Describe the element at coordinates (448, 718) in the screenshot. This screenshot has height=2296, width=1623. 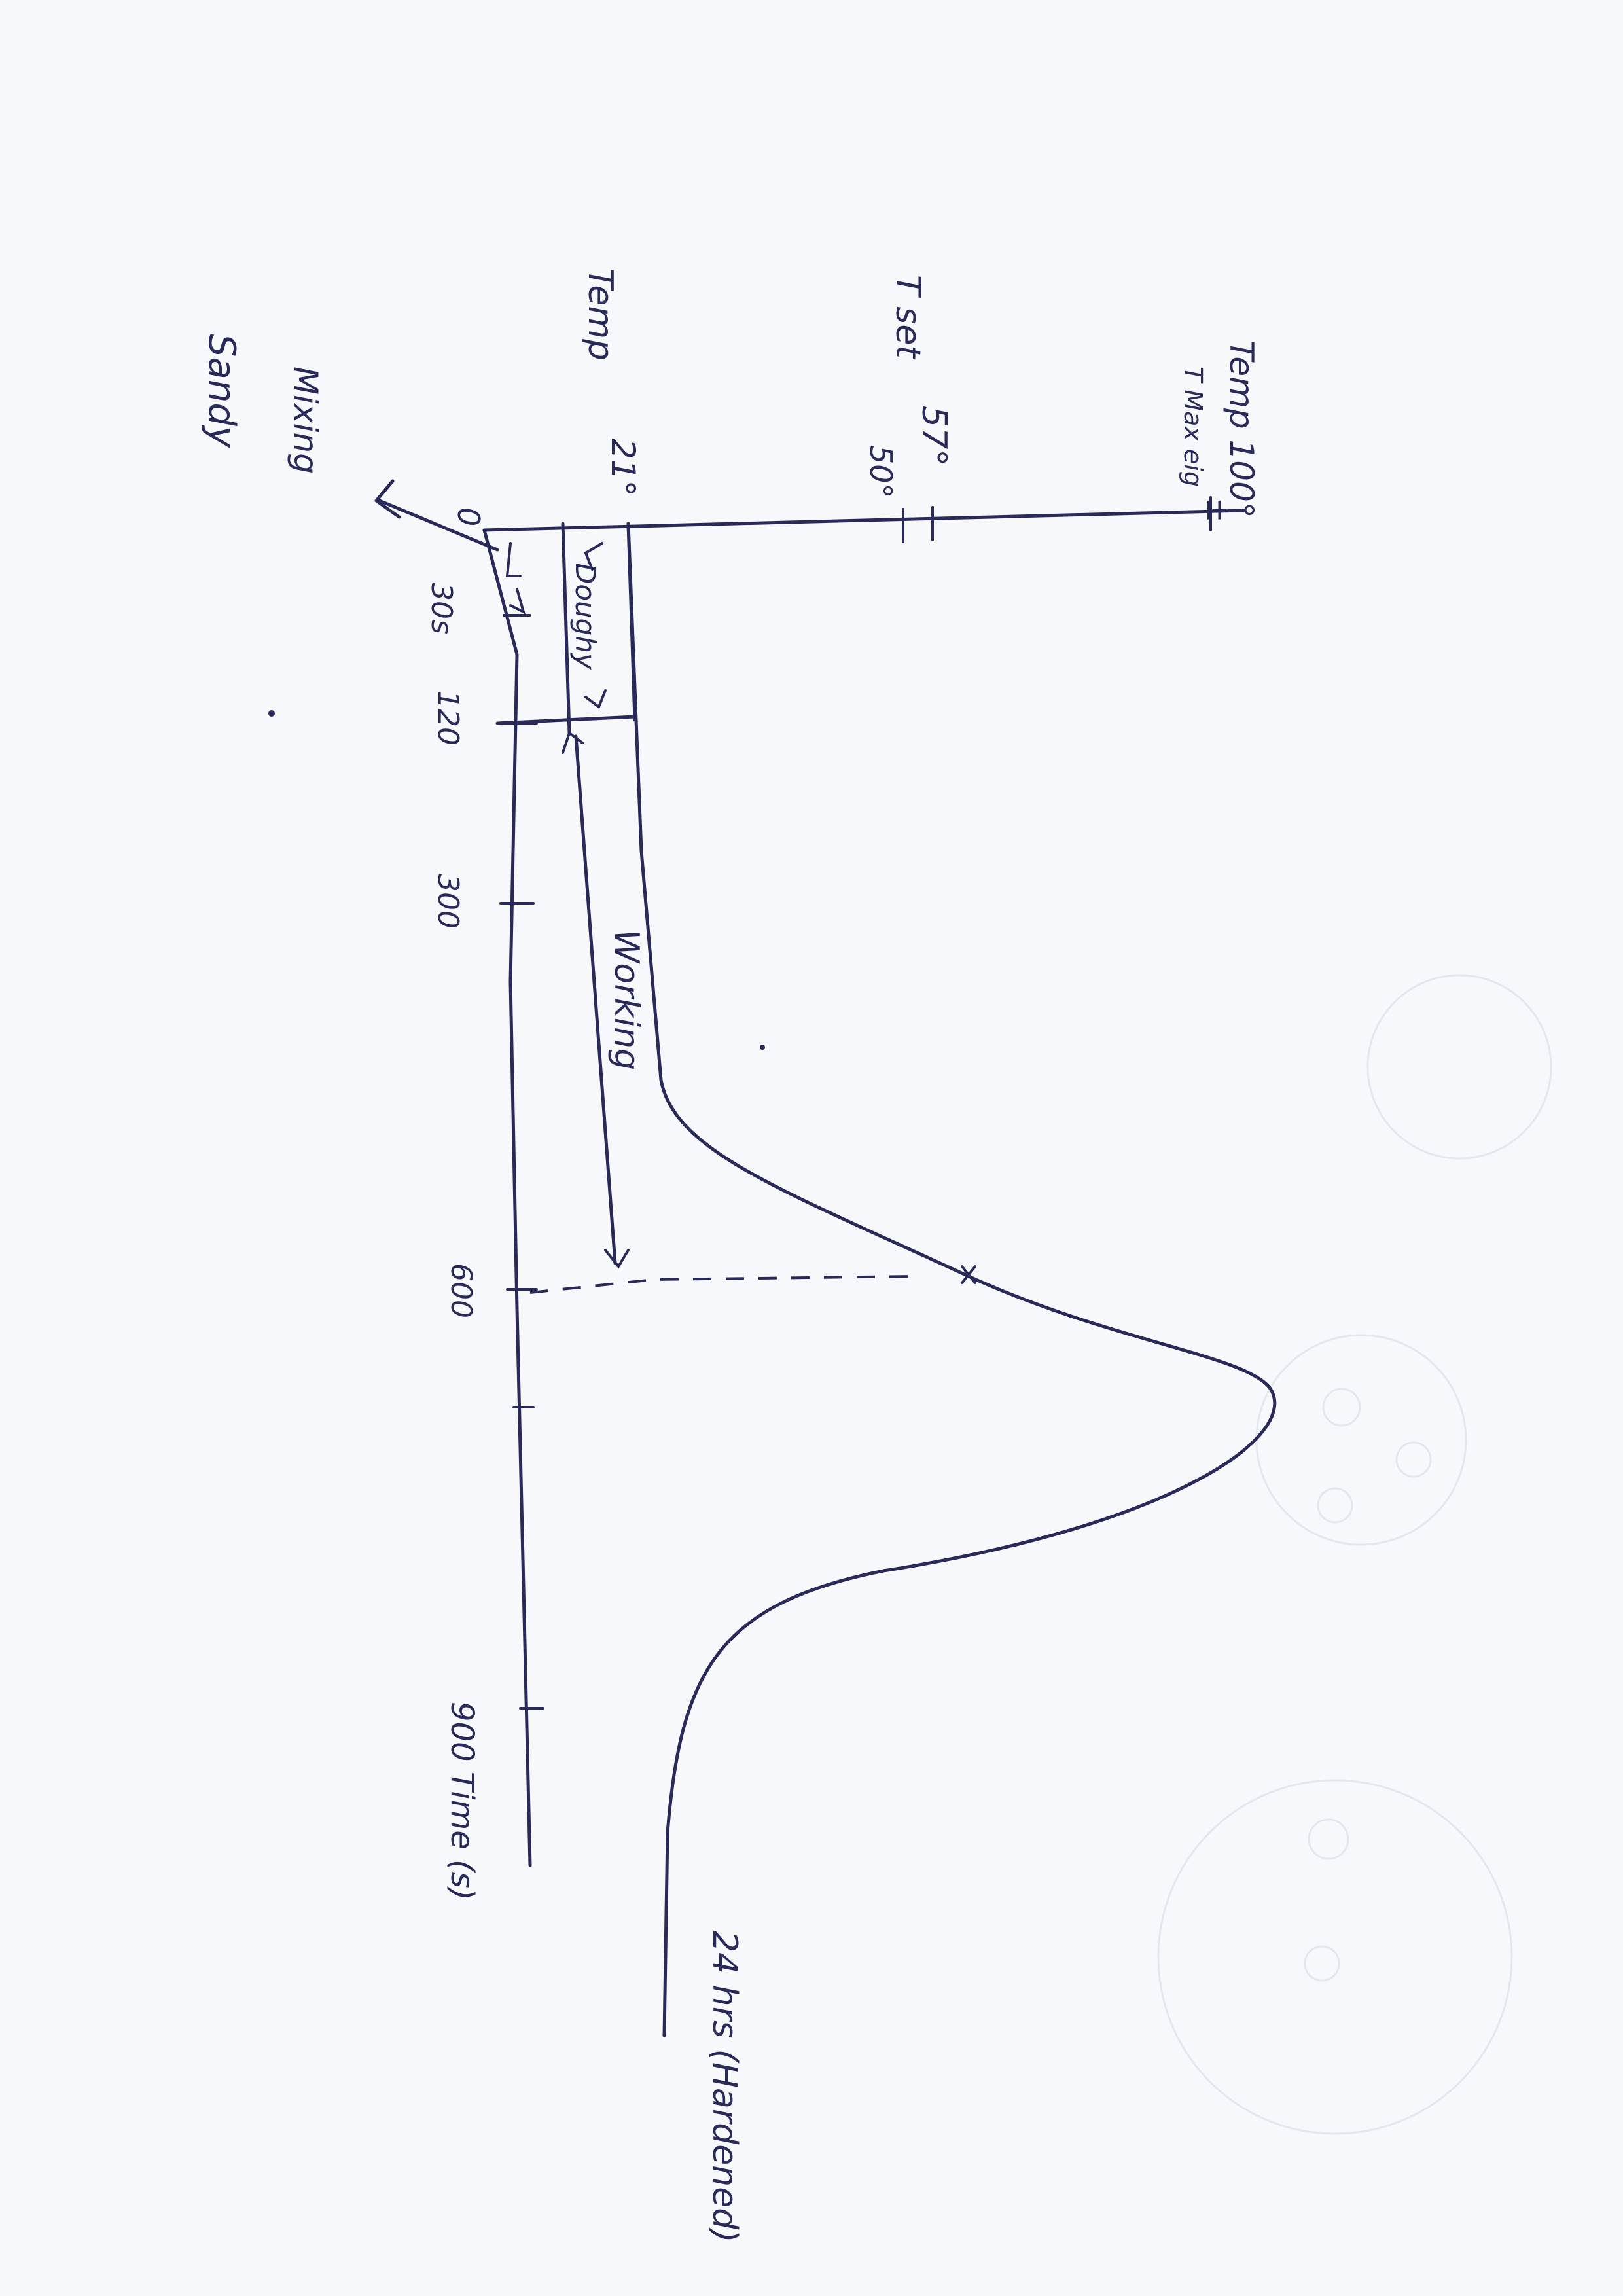
I see `tick-120-label: 120` at that location.